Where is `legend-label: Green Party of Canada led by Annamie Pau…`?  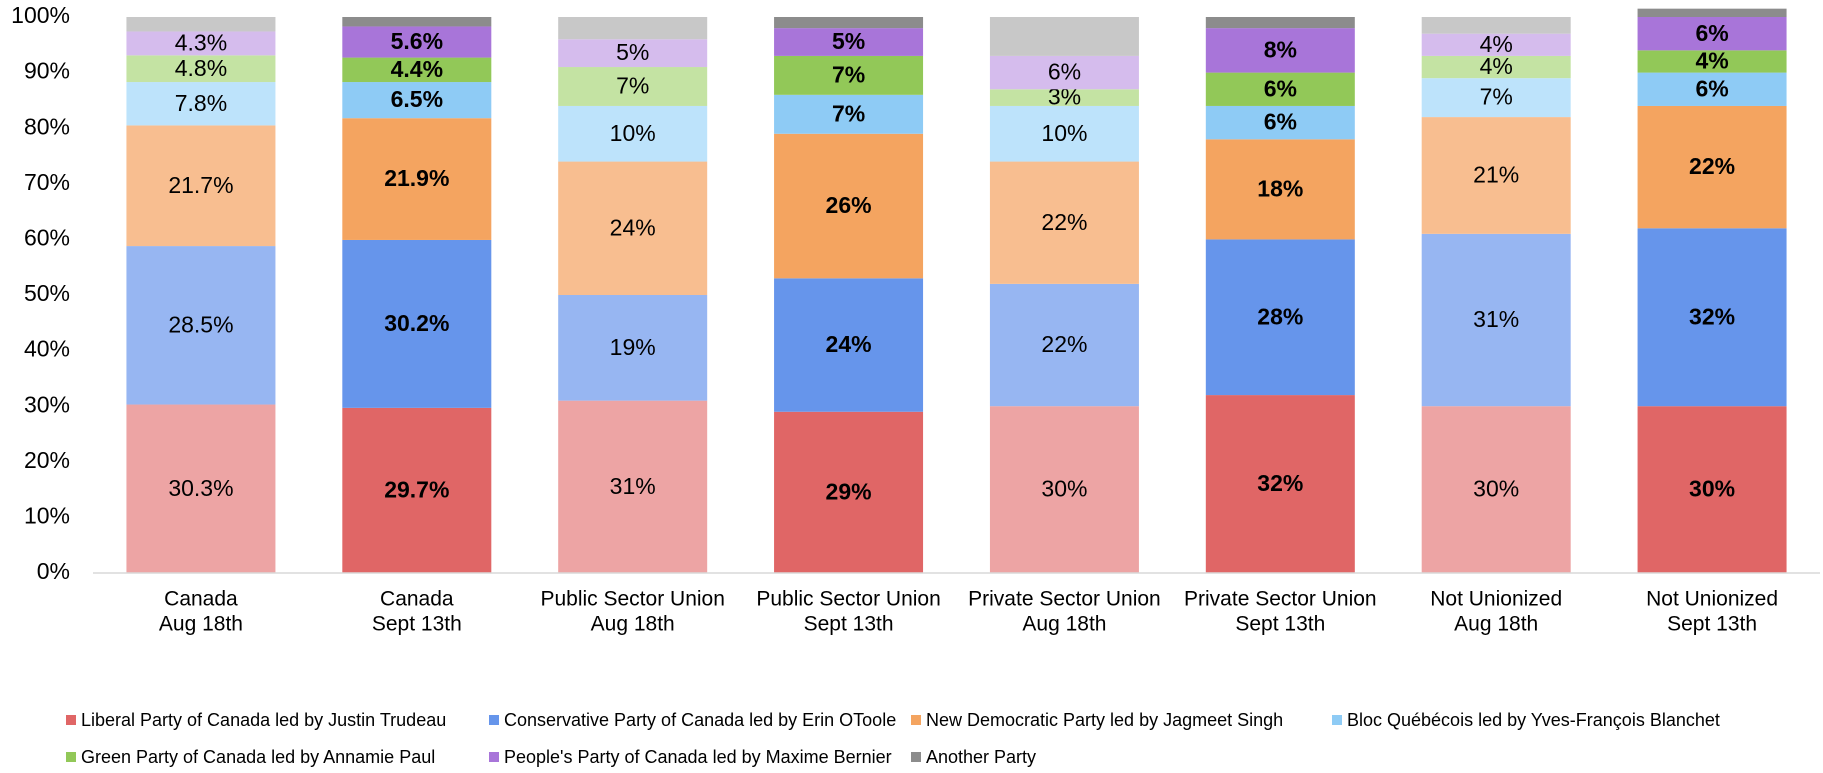
legend-label: Green Party of Canada led by Annamie Pau… is located at coordinates (258, 757).